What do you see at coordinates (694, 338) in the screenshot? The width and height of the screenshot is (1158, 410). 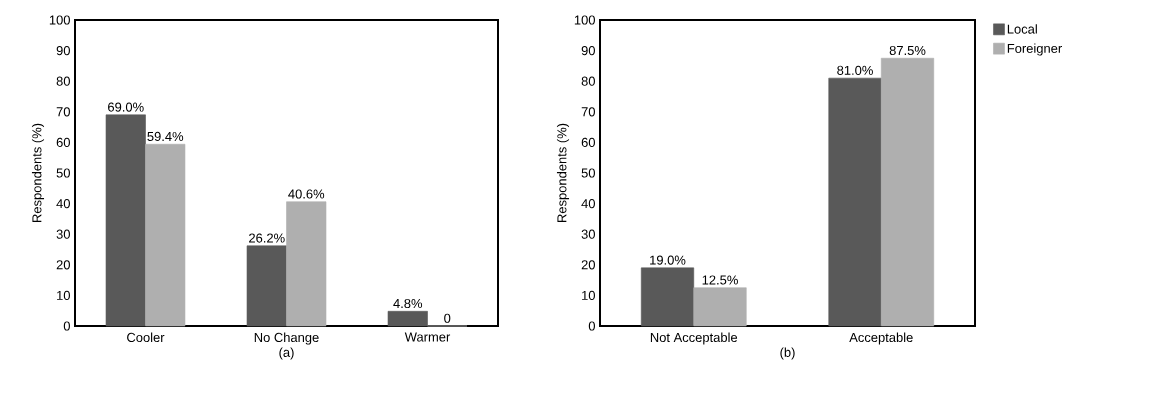 I see `x-tick-label: Not Acceptable` at bounding box center [694, 338].